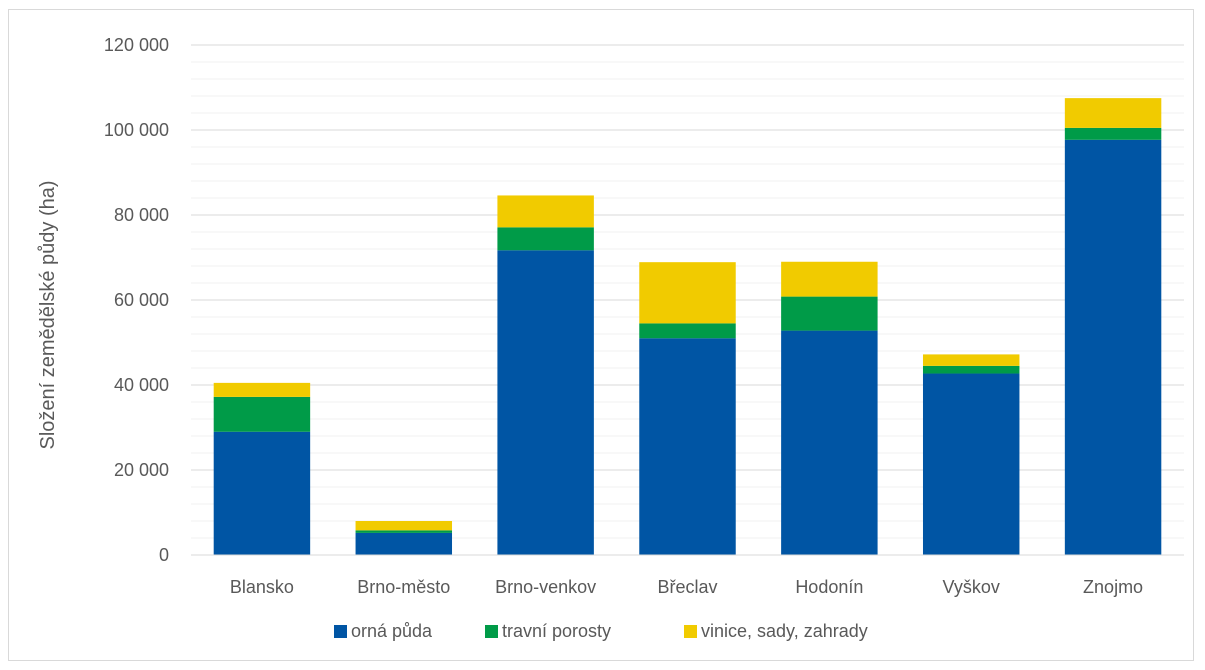  What do you see at coordinates (141, 300) in the screenshot?
I see `y-tick-label: 60 000` at bounding box center [141, 300].